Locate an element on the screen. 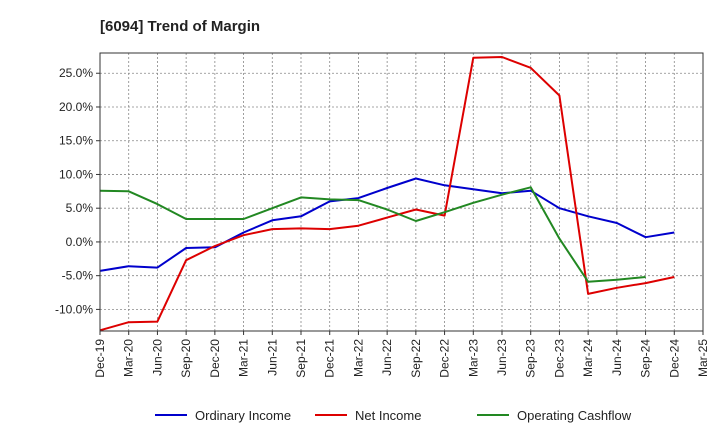  x-tick-label: Mar-24 is located at coordinates (588, 358).